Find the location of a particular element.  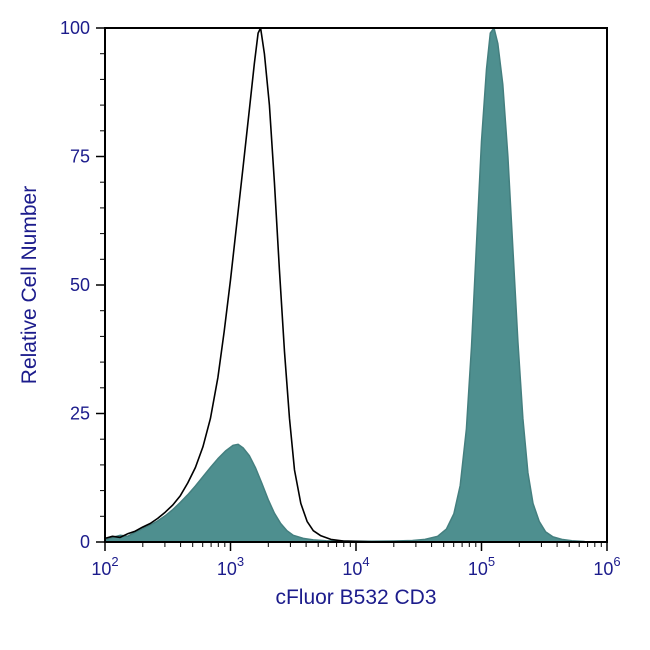

x-tick-label: 10² is located at coordinates (104, 566).